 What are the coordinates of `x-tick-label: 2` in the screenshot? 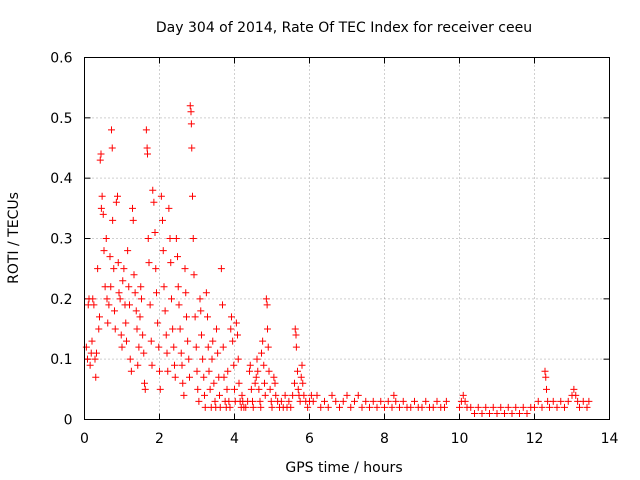 It's located at (159, 439).